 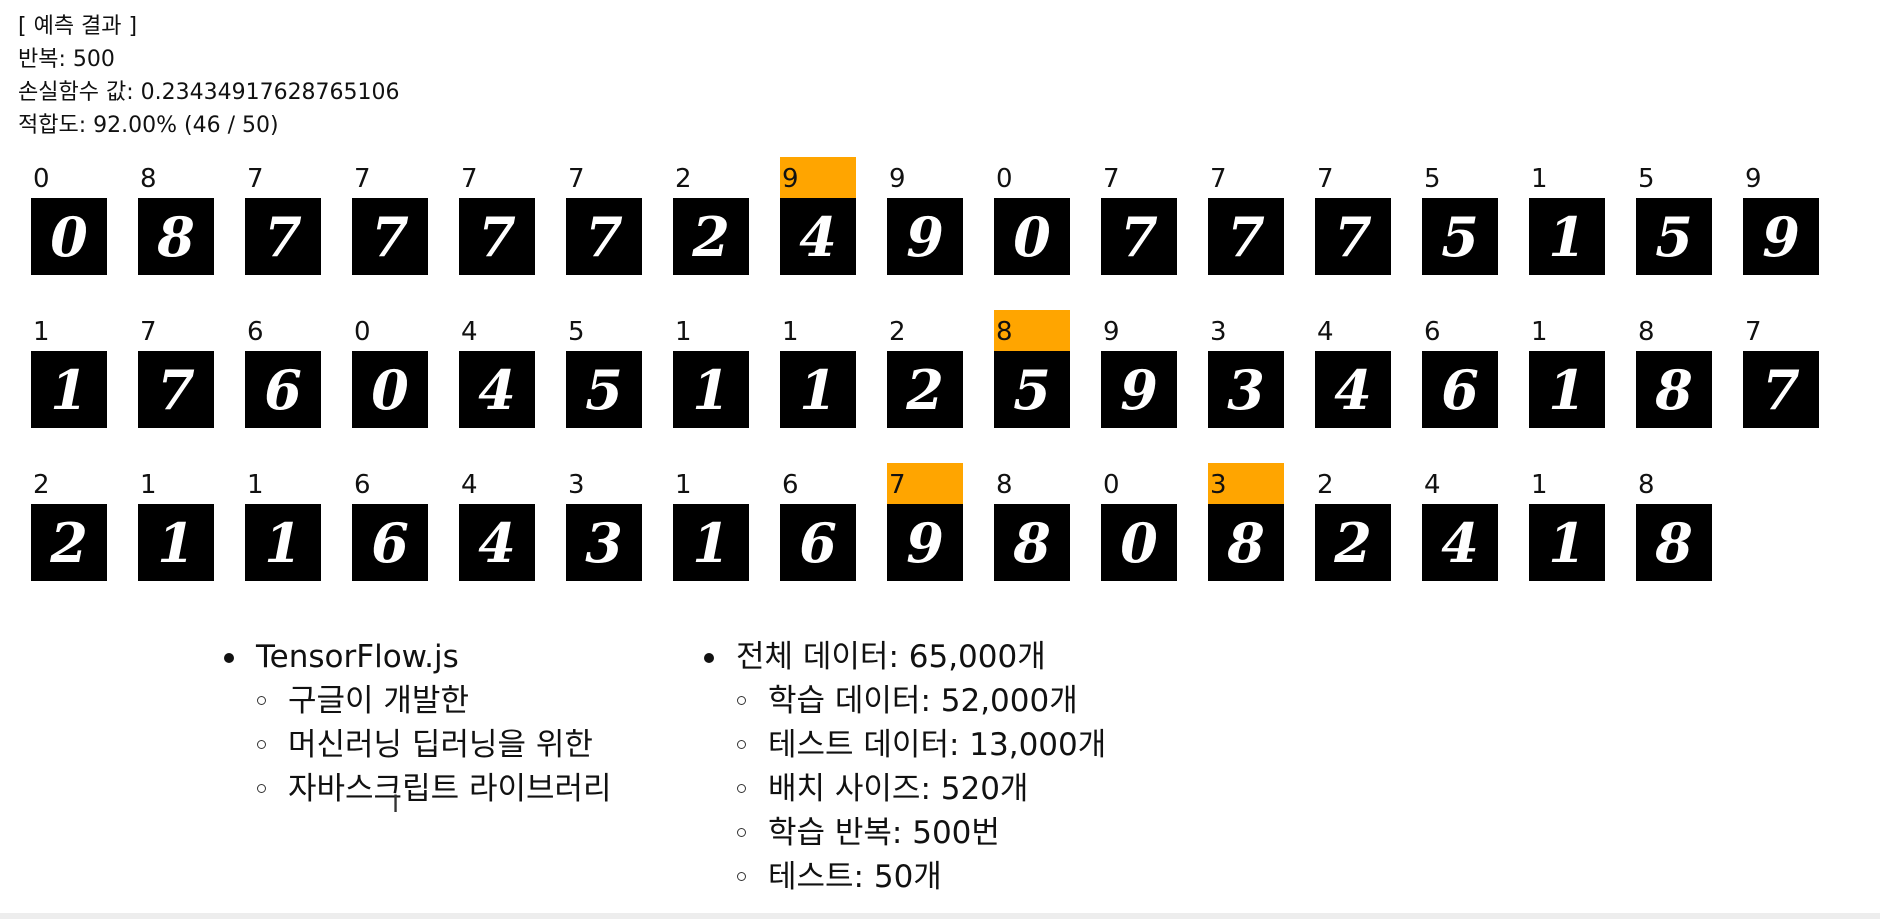 What do you see at coordinates (905, 701) in the screenshot?
I see `dataset-item: 학습 데이터: 52,000개` at bounding box center [905, 701].